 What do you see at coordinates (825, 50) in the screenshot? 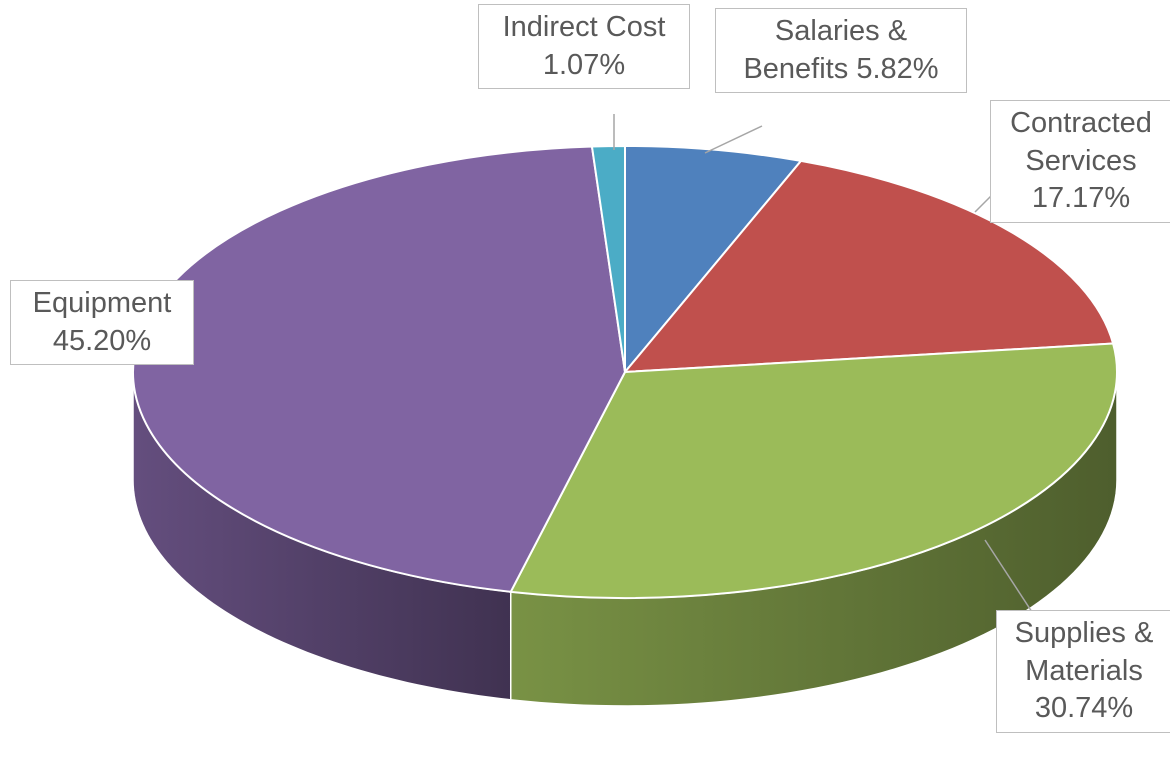
I see `label-category: Salaries & Benefits` at bounding box center [825, 50].